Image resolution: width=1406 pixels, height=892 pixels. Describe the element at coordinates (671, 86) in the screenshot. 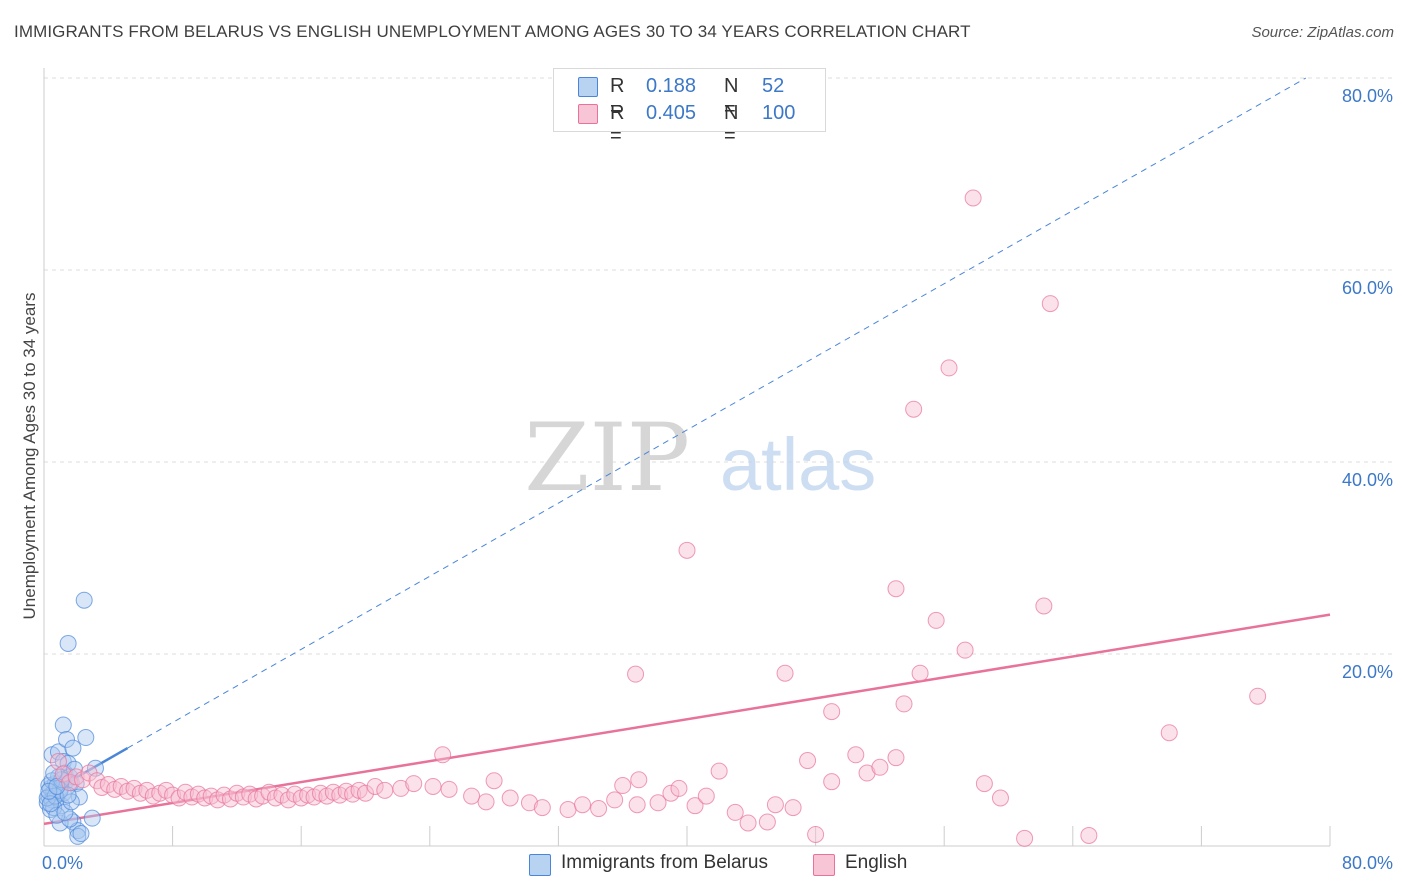

I see `stats-r-value: 0.188` at that location.